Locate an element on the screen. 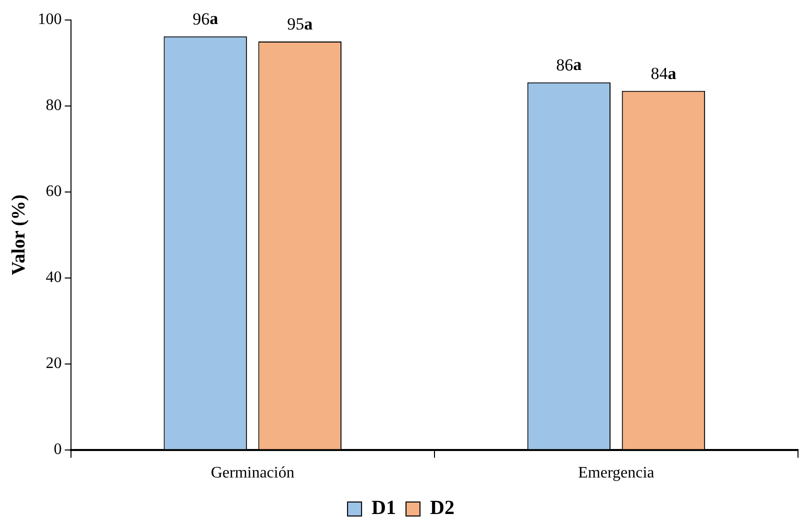 The width and height of the screenshot is (800, 529). x-tick-label: Emergencia is located at coordinates (616, 473).